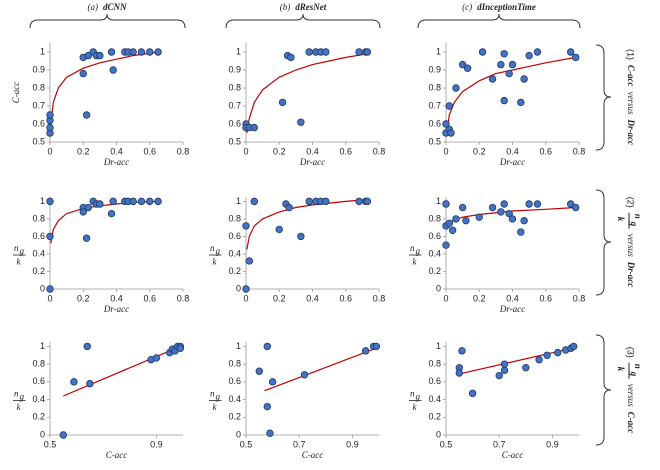  I want to click on row-label-part: Dr-acc, so click(631, 132).